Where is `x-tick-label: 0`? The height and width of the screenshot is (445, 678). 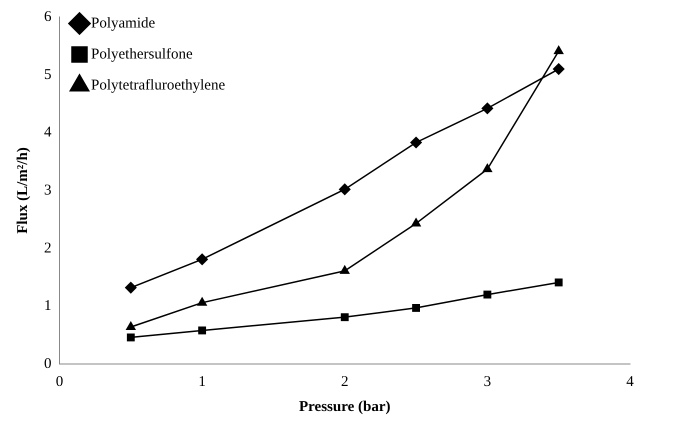 x-tick-label: 0 is located at coordinates (60, 382).